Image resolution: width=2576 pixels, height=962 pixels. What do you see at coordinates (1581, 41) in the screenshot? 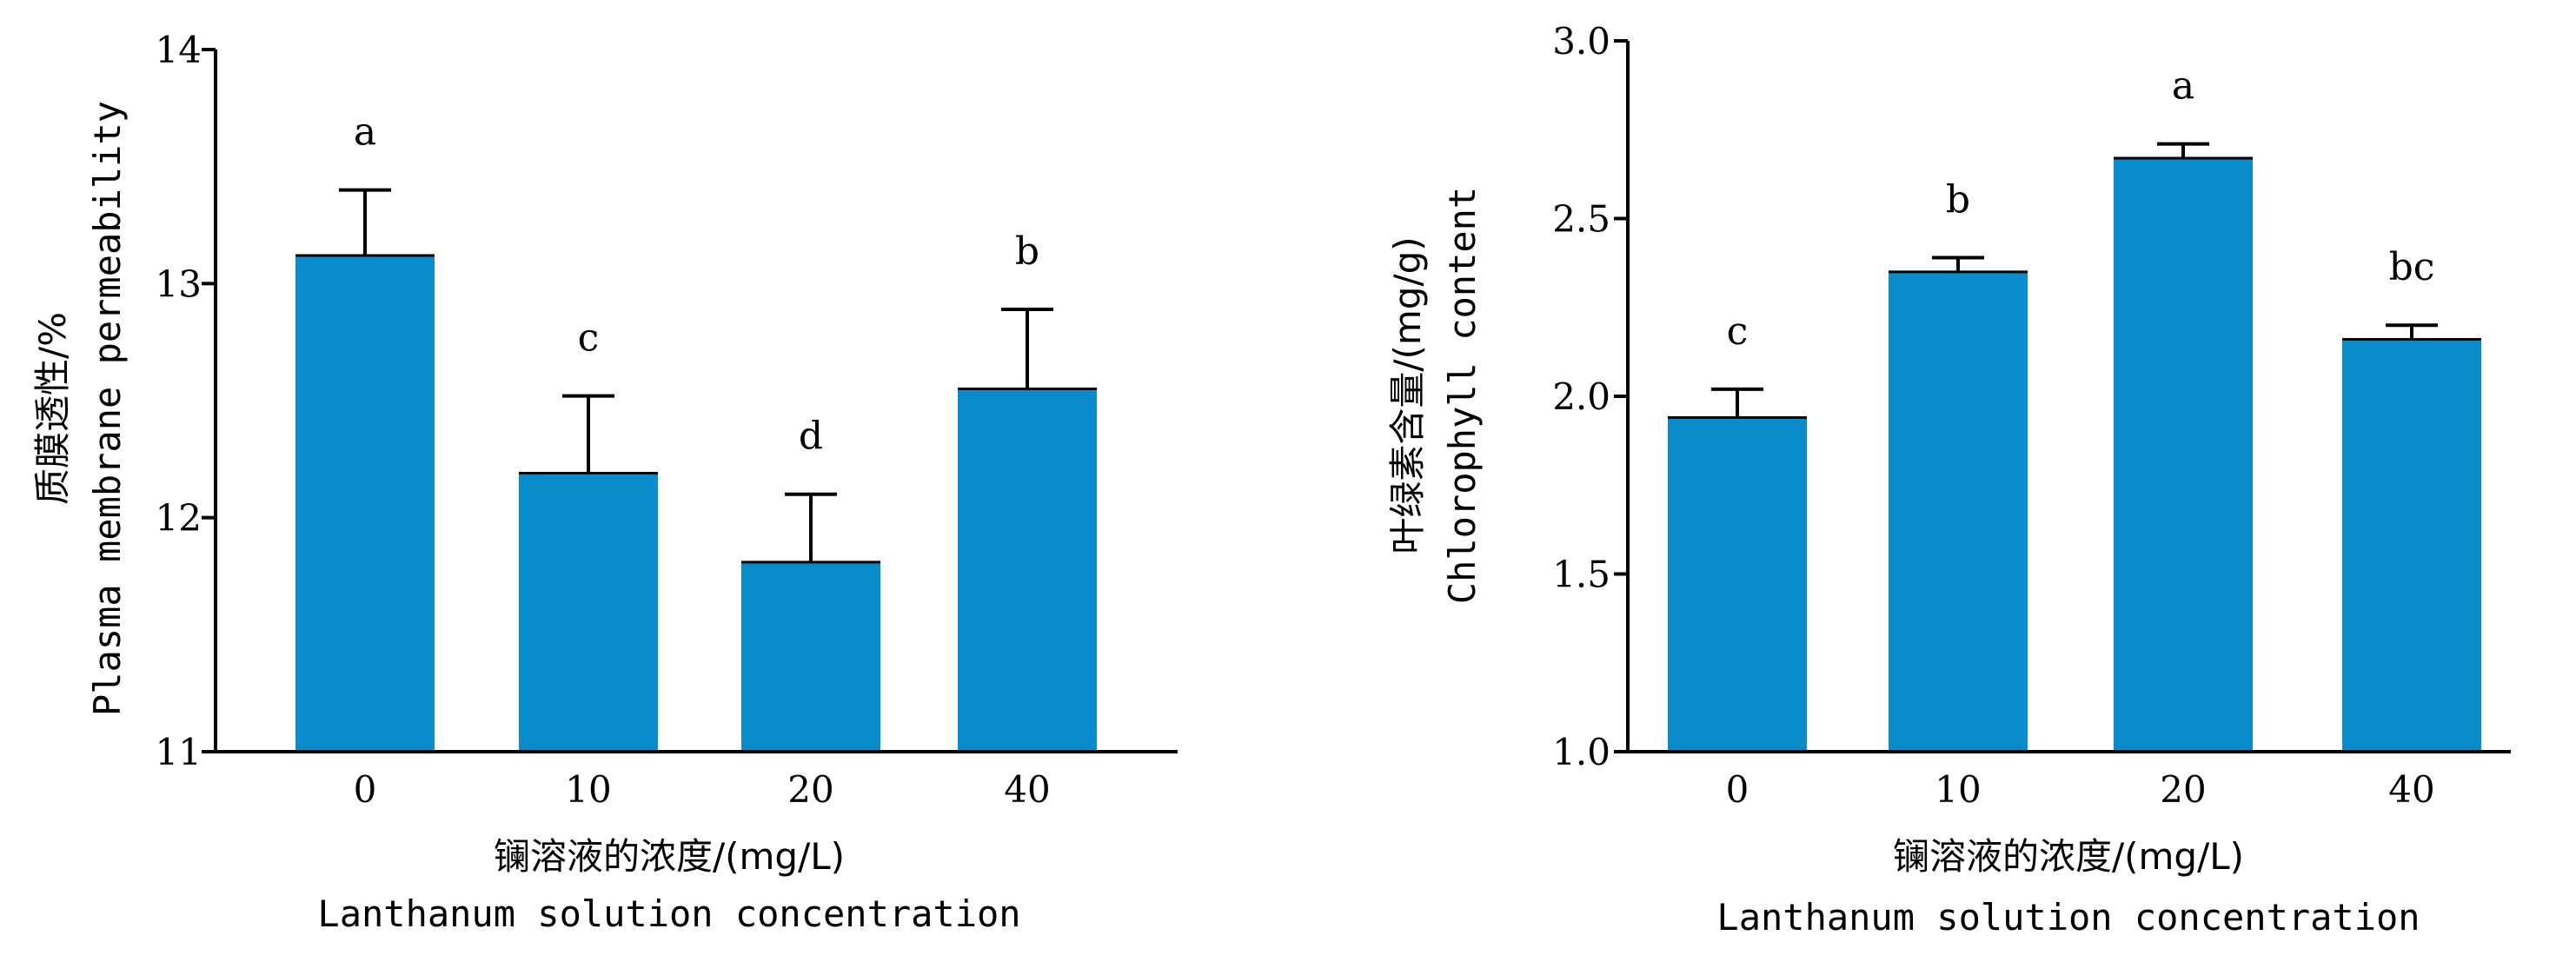
I see `y-tick-label: 3.0` at bounding box center [1581, 41].